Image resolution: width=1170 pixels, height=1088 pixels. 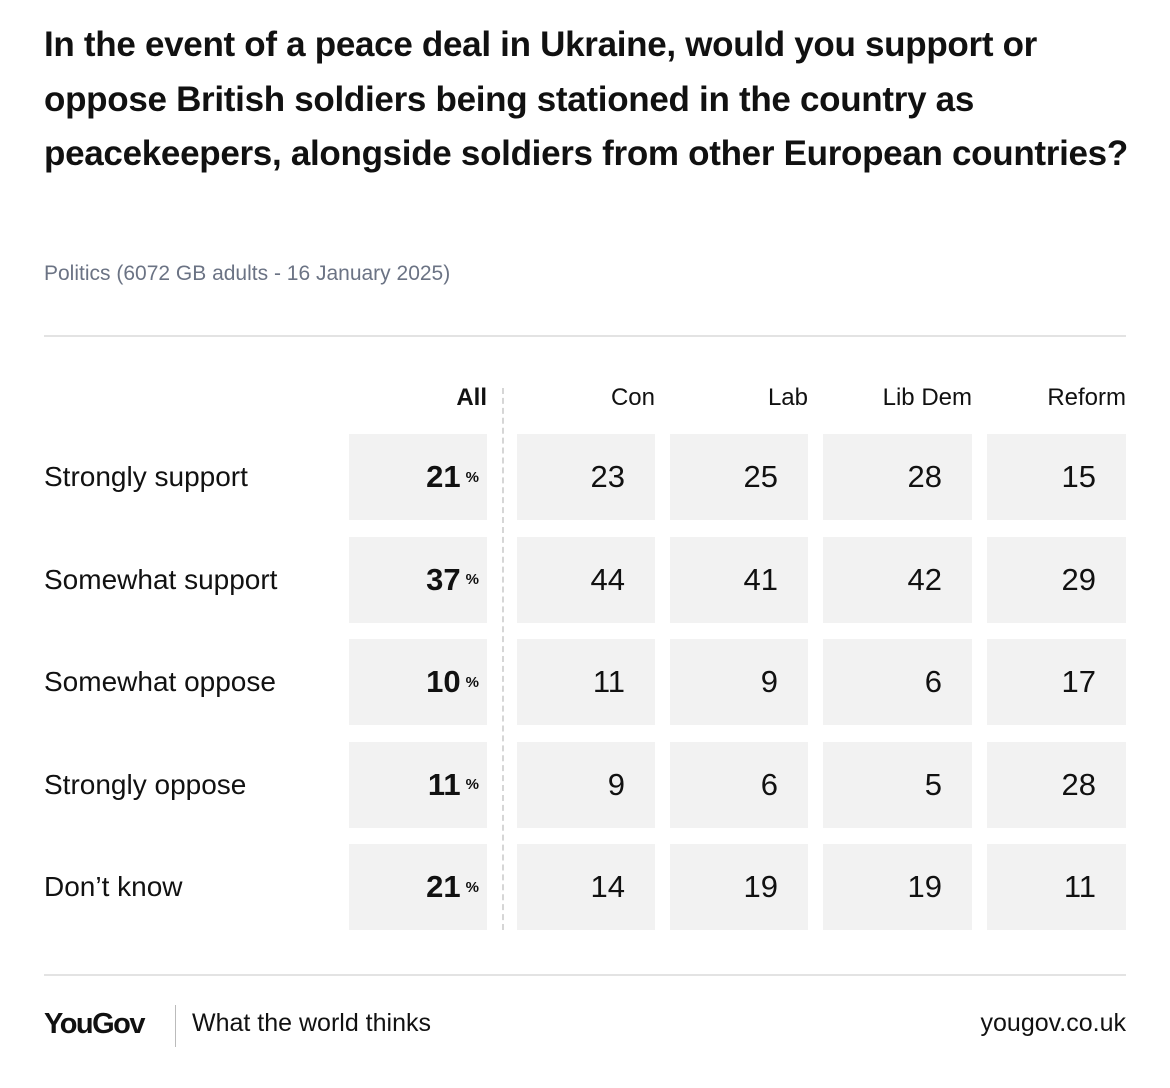 I want to click on column-header: Reform, so click(x=1086, y=397).